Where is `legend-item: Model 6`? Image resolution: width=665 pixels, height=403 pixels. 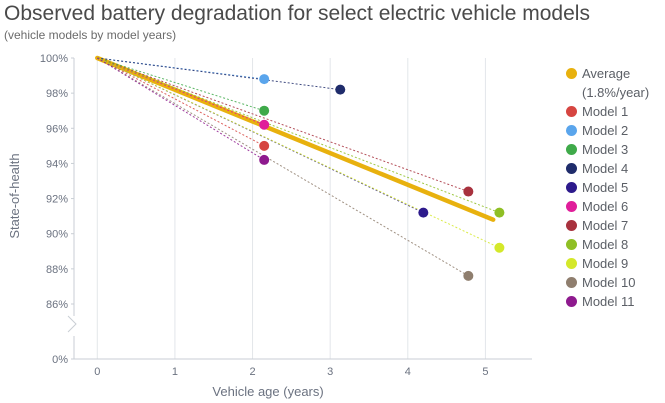 legend-item: Model 6 is located at coordinates (615, 206).